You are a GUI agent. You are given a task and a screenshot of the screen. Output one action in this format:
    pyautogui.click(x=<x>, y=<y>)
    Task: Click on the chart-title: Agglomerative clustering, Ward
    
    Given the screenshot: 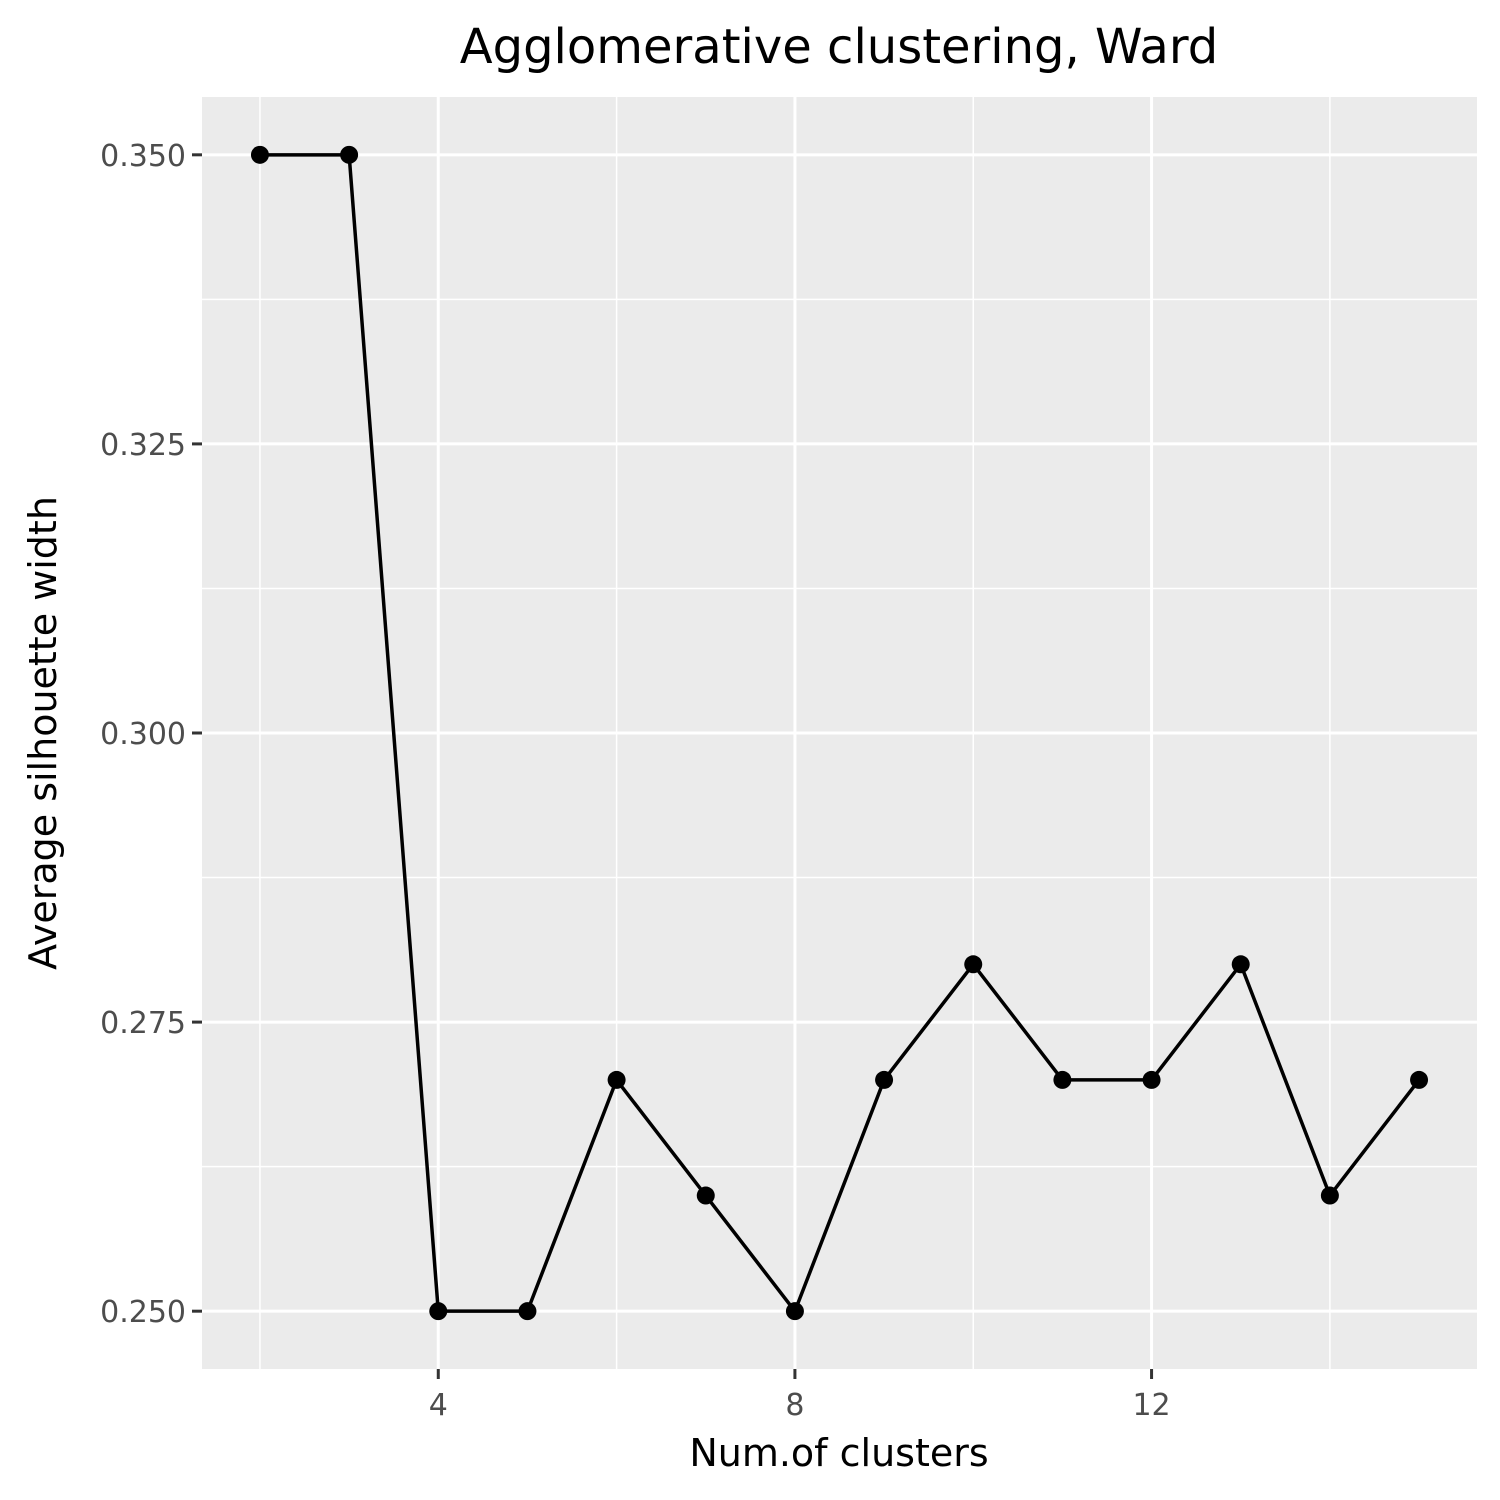 What is the action you would take?
    pyautogui.click(x=839, y=47)
    